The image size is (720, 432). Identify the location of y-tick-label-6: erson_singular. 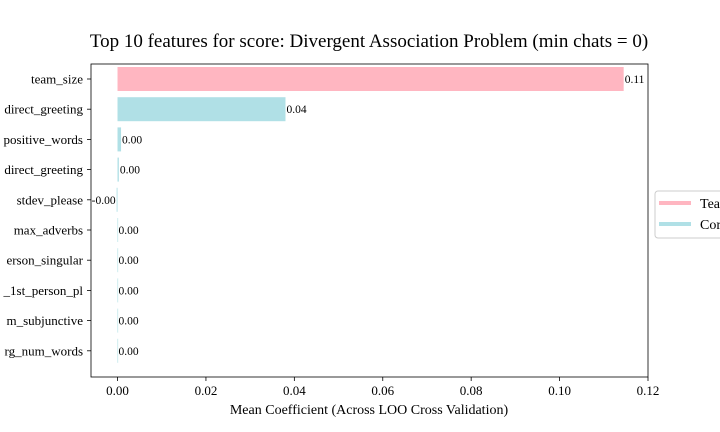
(44, 260).